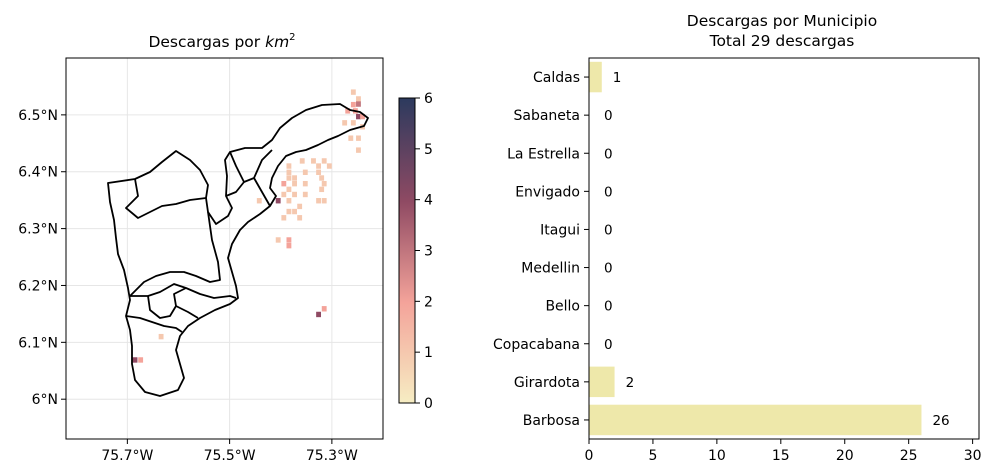  I want to click on colorbar-tick-label: 3, so click(428, 252).